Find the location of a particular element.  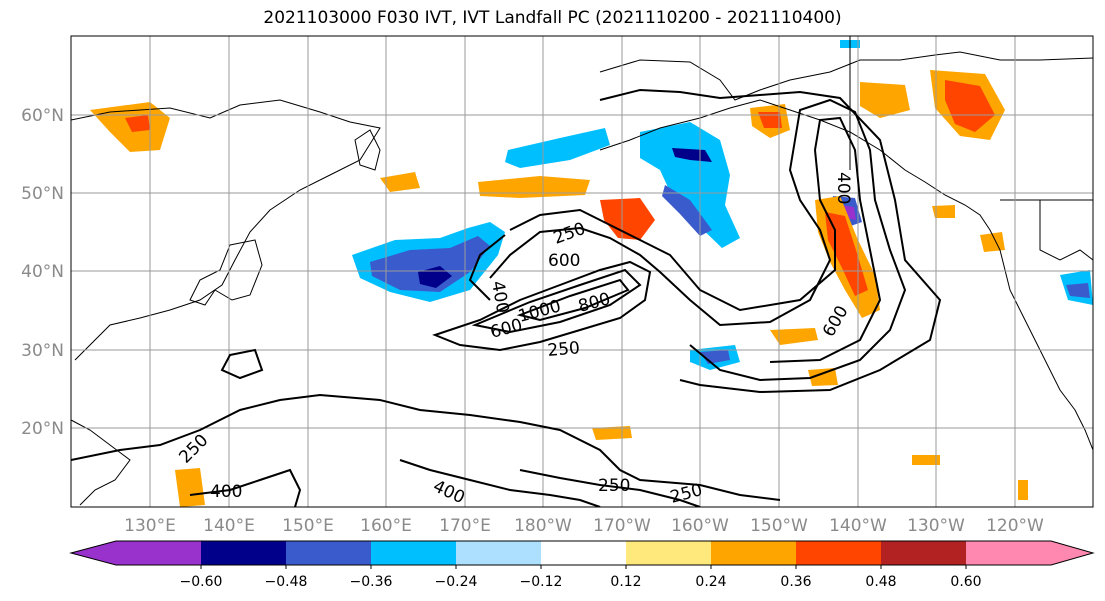

colorbar-tick-label: 0.48 is located at coordinates (880, 582).